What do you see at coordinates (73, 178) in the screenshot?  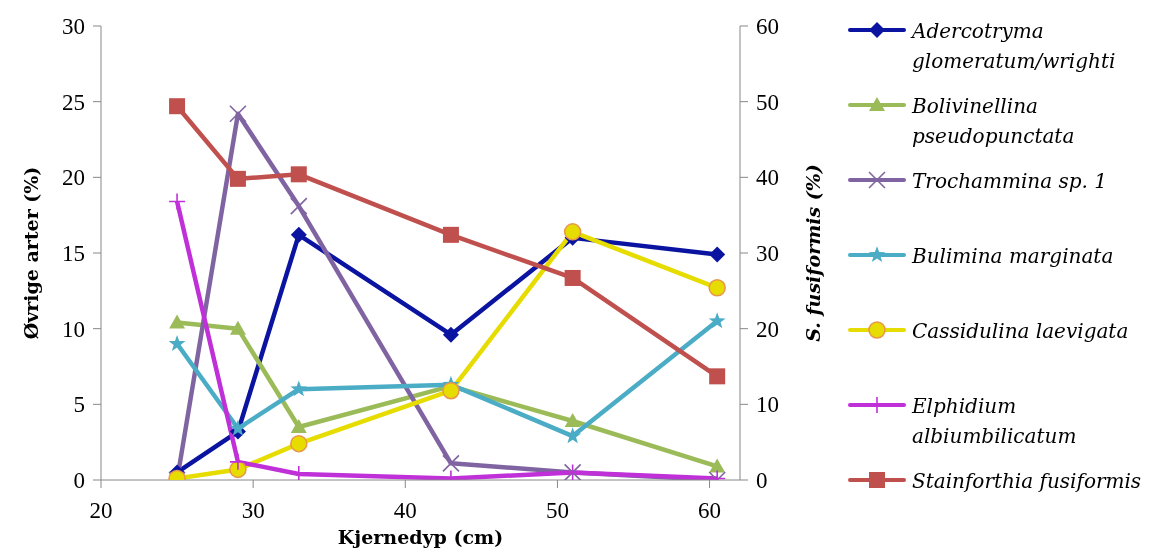 I see `y-tick-label: 20` at bounding box center [73, 178].